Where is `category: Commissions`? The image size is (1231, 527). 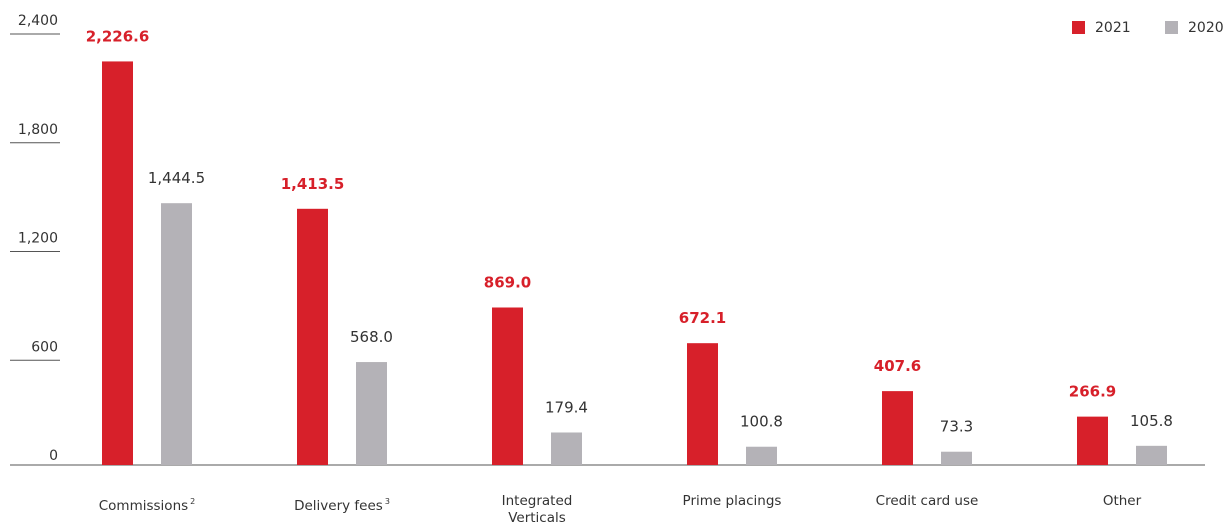 category: Commissions is located at coordinates (143, 506).